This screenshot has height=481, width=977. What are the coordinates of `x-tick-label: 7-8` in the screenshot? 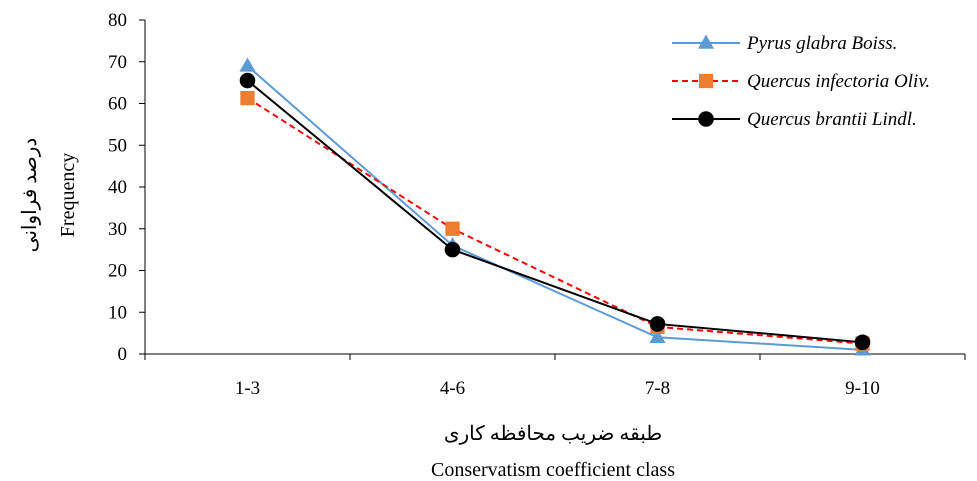 It's located at (657, 388).